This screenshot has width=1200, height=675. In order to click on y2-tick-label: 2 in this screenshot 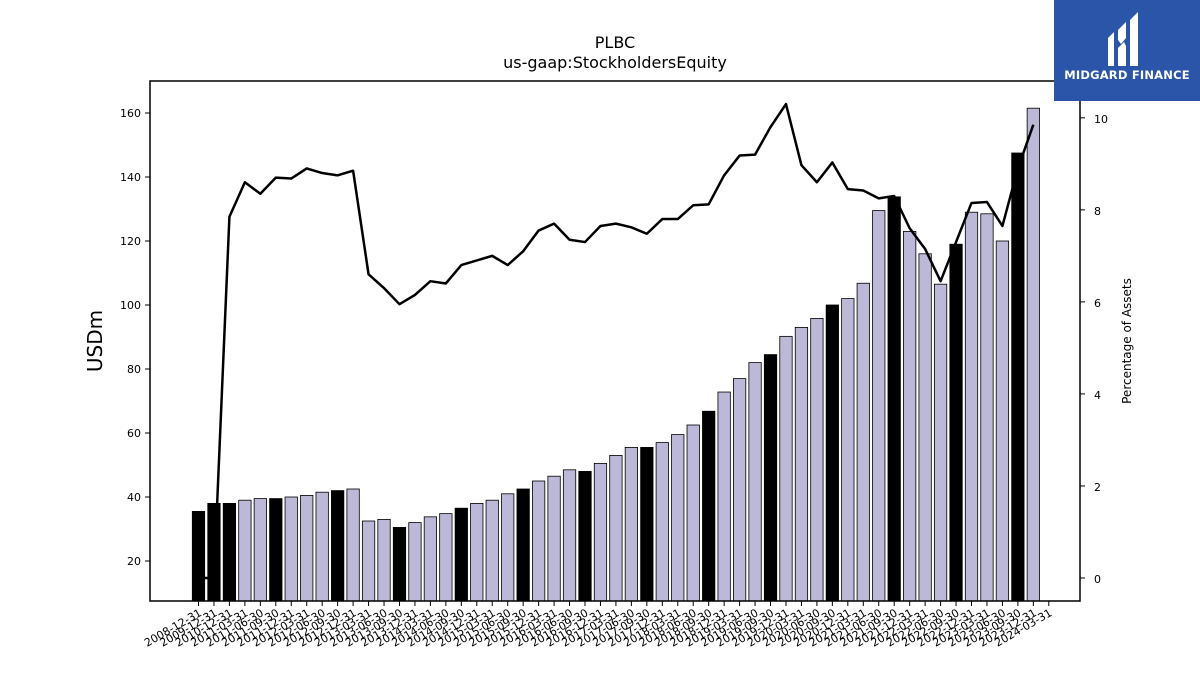, I will do `click(1097, 487)`.